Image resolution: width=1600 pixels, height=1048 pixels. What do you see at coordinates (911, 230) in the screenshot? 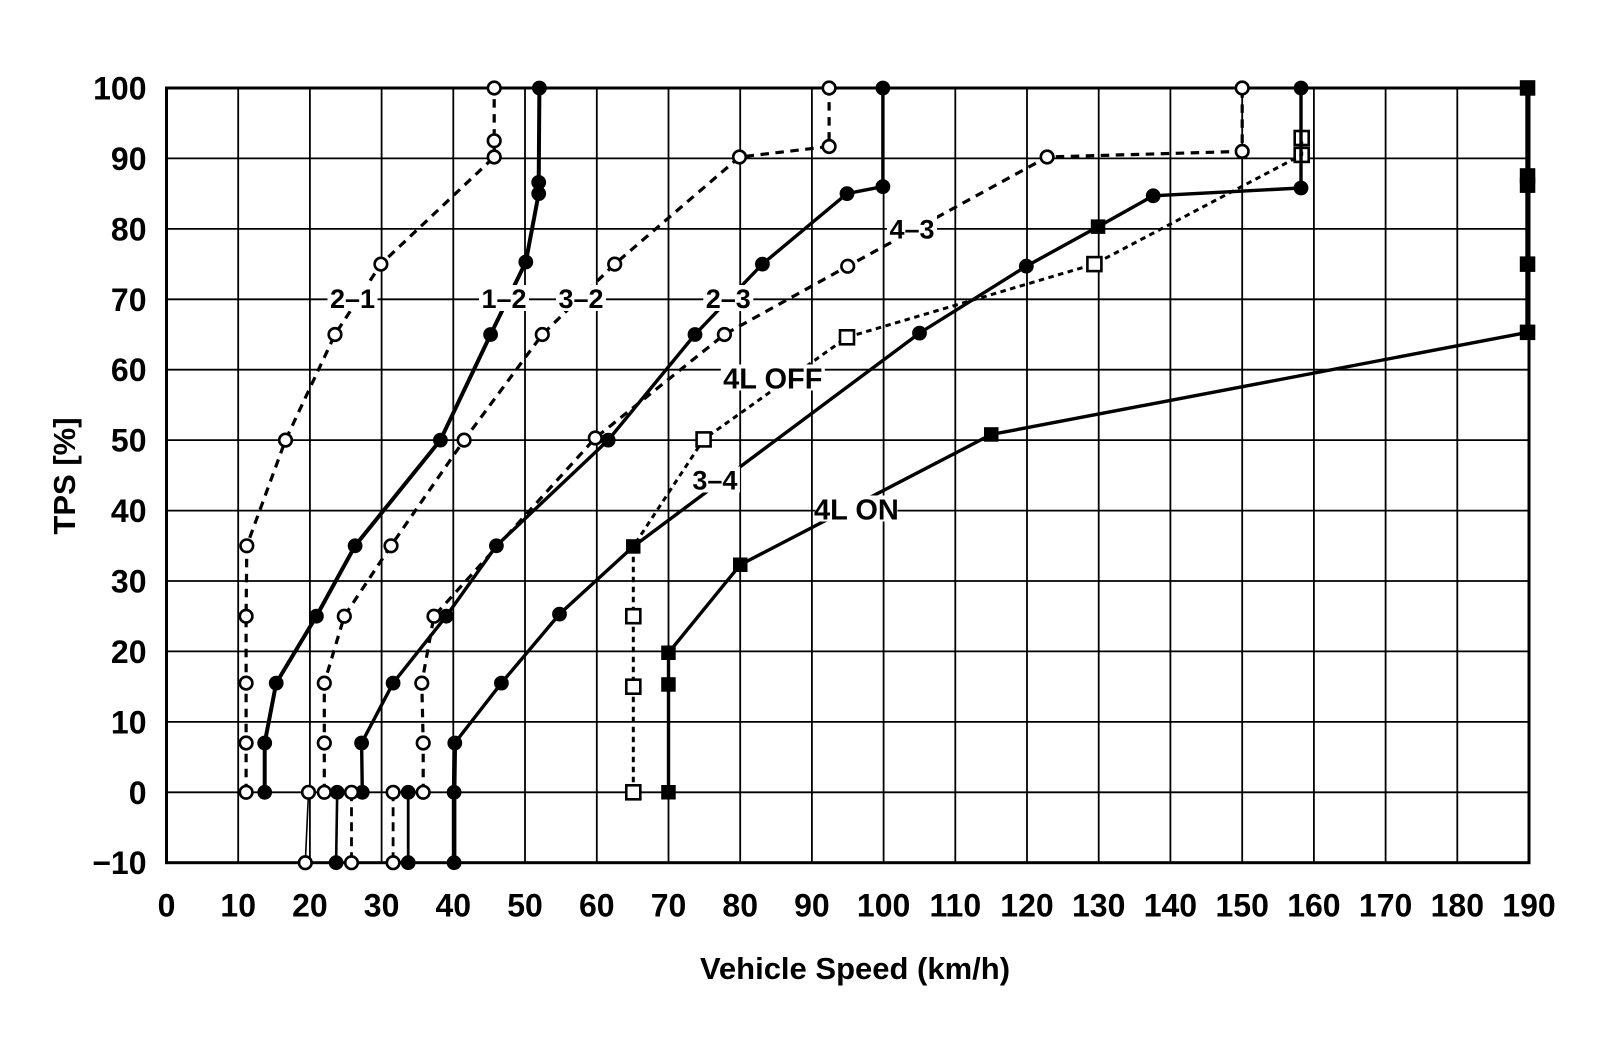
I see `svg-text: 4–3` at bounding box center [911, 230].